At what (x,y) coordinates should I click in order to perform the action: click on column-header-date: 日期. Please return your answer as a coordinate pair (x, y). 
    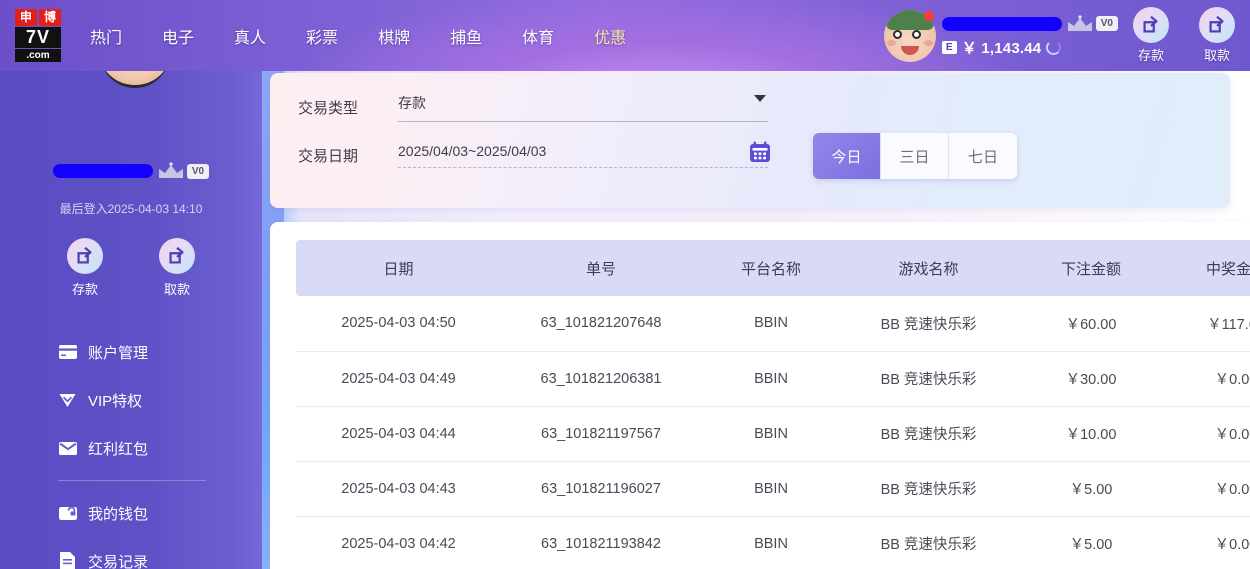
    Looking at the image, I should click on (398, 268).